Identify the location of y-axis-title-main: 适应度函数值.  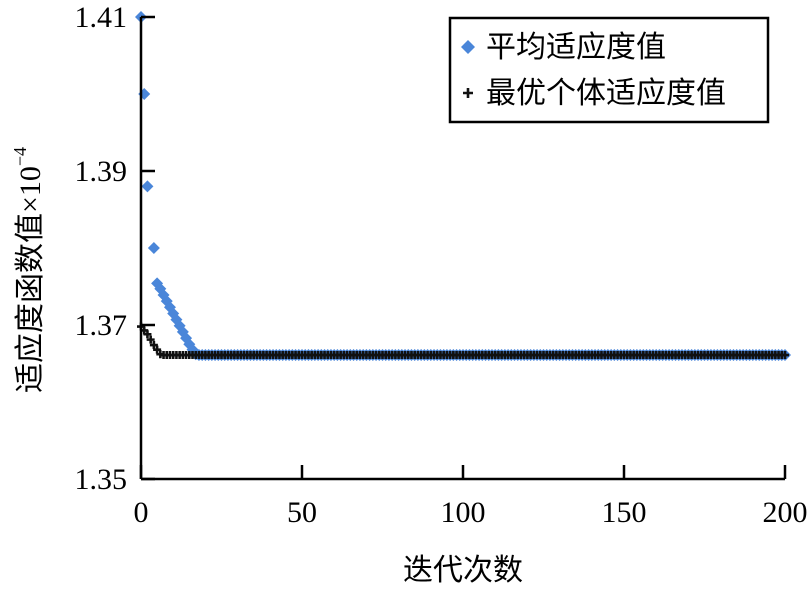
(30, 303).